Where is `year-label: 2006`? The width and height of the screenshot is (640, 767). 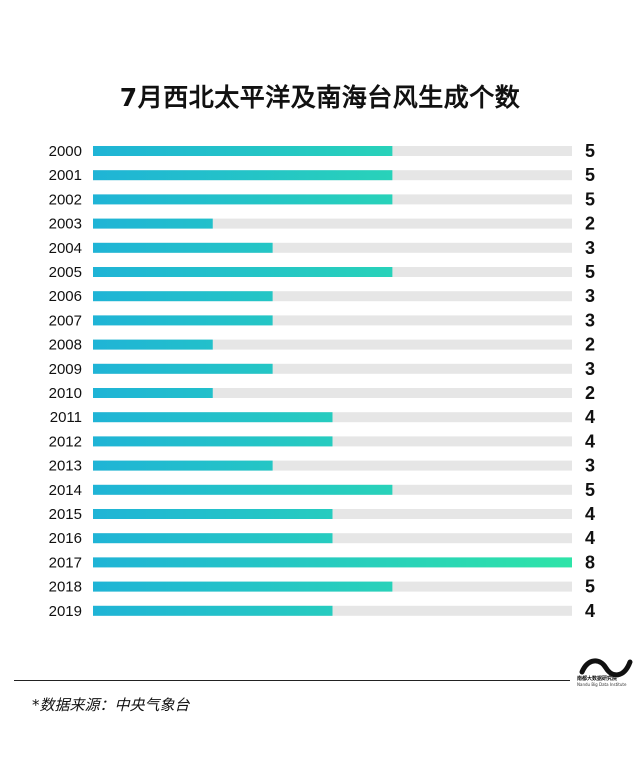 year-label: 2006 is located at coordinates (65, 296).